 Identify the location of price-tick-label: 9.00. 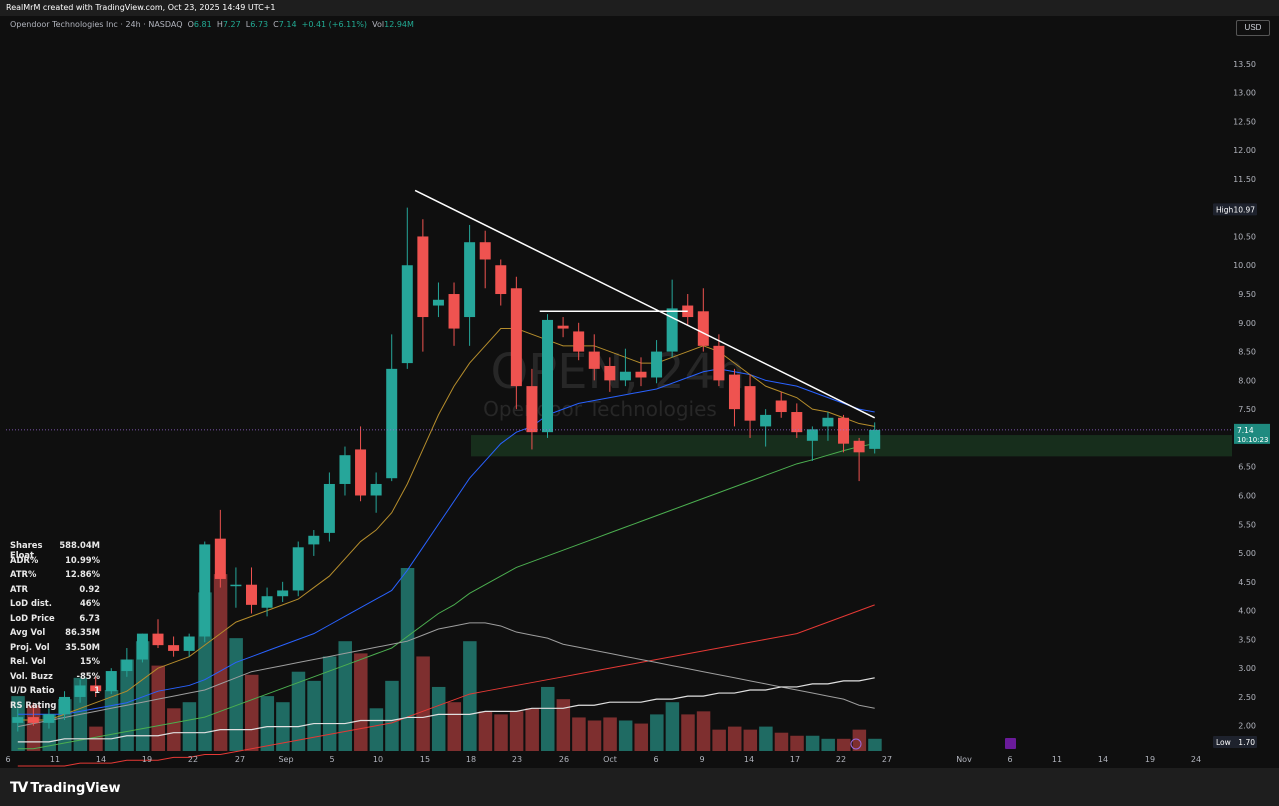
(1247, 323).